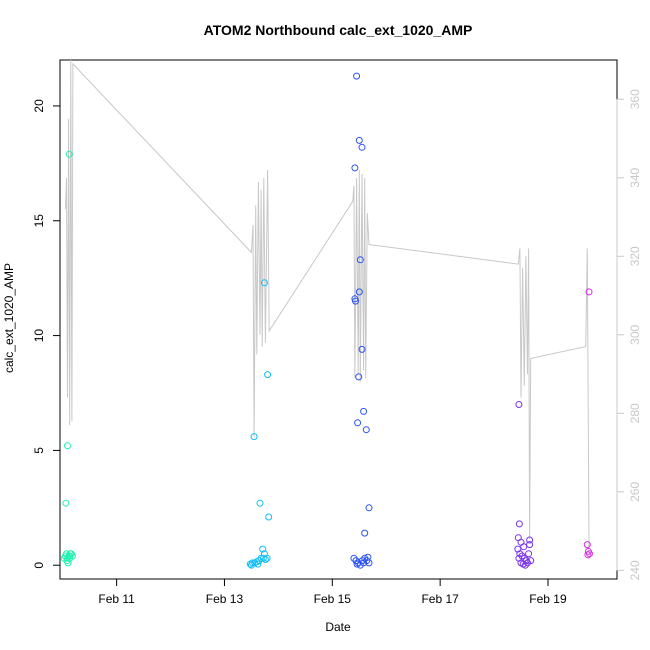 The image size is (650, 650). What do you see at coordinates (635, 570) in the screenshot?
I see `y2-tick-label: 240` at bounding box center [635, 570].